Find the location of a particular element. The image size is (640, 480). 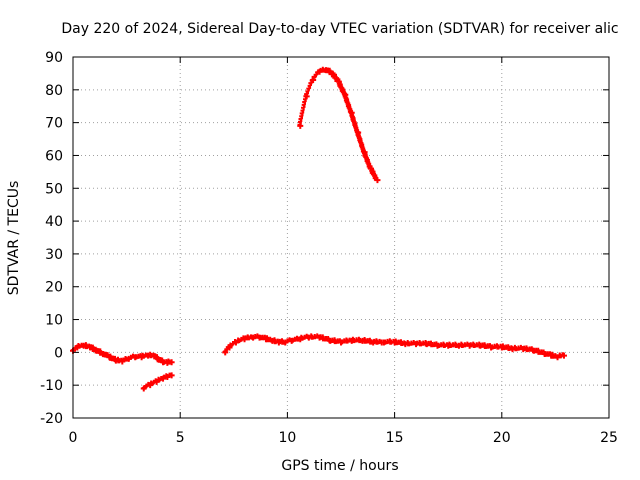

x-tick-label: 10 is located at coordinates (287, 438).